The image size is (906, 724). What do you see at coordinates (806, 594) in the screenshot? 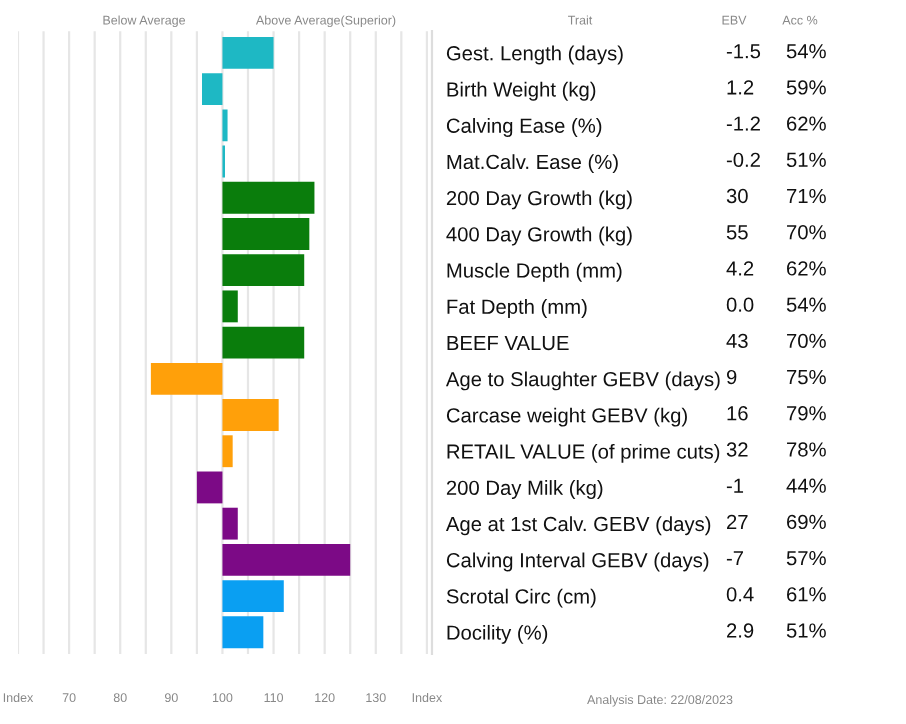
I see `text: 61%` at bounding box center [806, 594].